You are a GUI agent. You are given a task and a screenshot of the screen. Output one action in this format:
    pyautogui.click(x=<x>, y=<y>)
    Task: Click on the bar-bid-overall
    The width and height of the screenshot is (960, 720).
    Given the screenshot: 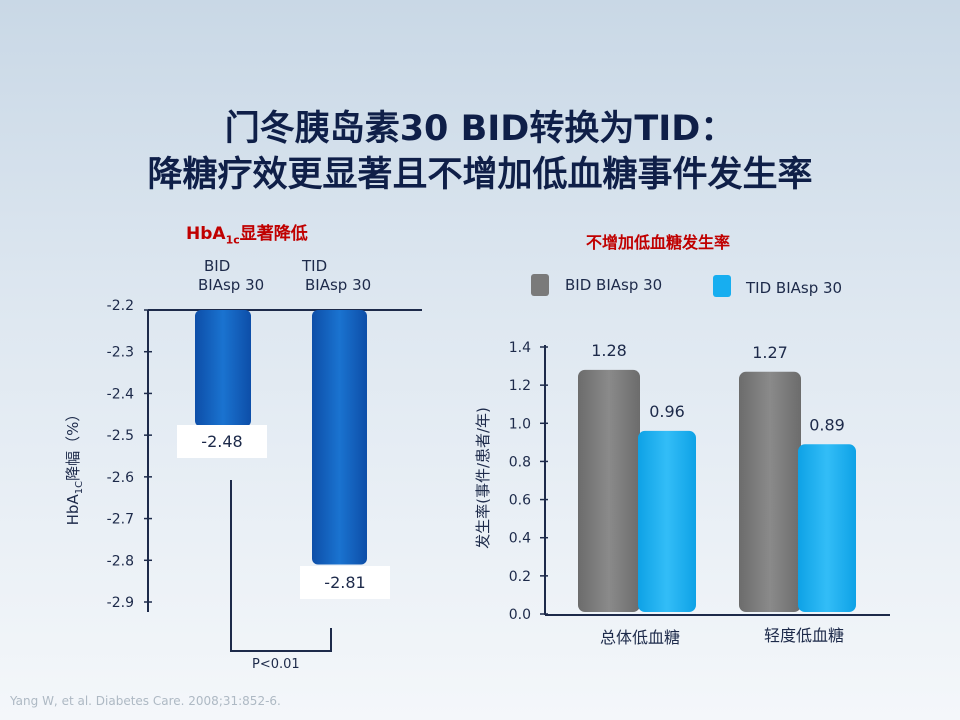 What is the action you would take?
    pyautogui.click(x=609, y=490)
    